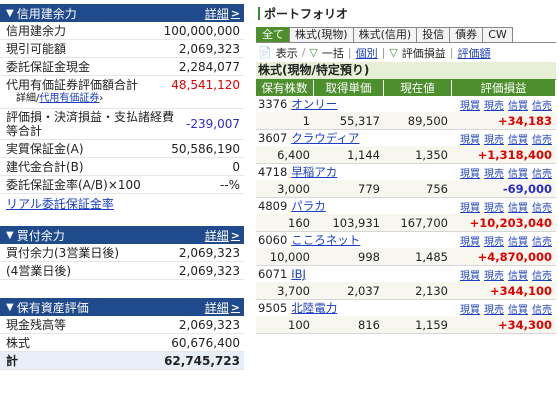 This screenshot has height=419, width=559. What do you see at coordinates (433, 34) in the screenshot?
I see `tab-3: 投信` at bounding box center [433, 34].